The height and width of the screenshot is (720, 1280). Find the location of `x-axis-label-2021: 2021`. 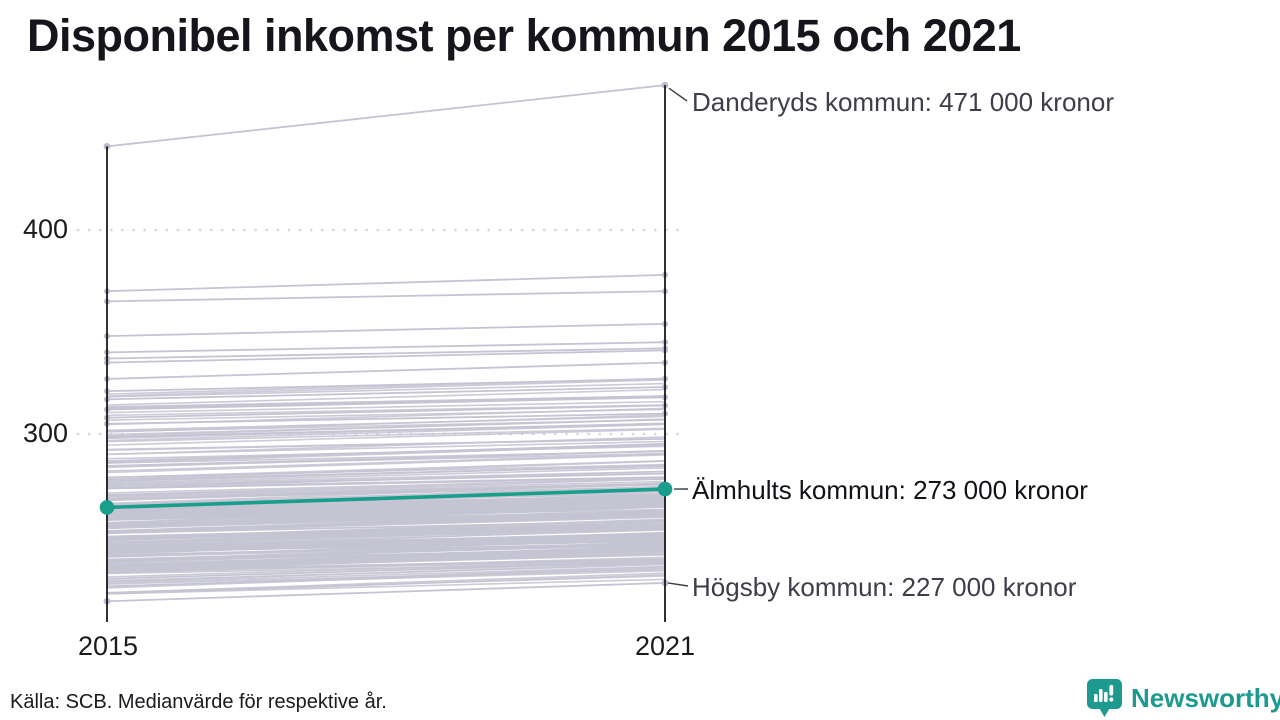

x-axis-label-2021: 2021 is located at coordinates (665, 646).